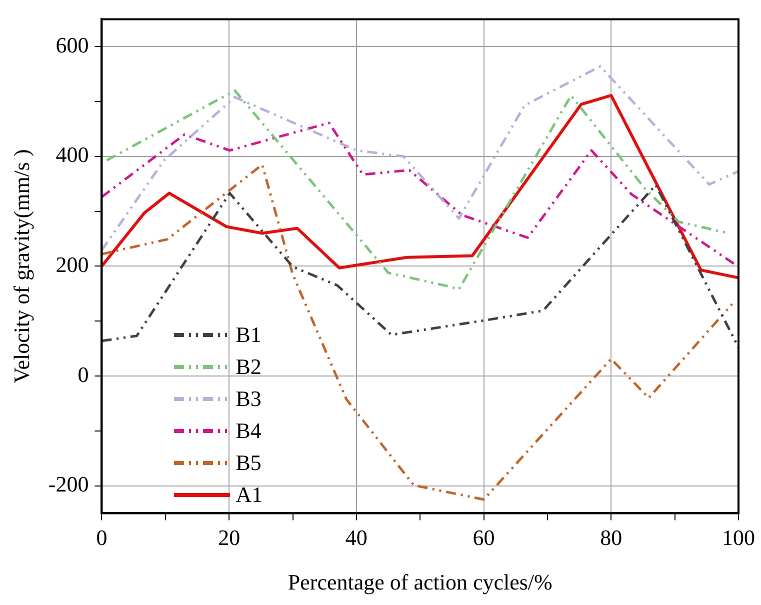 This screenshot has width=761, height=605. Describe the element at coordinates (420, 582) in the screenshot. I see `x-axis-title: Percentage of action cycles/%` at that location.